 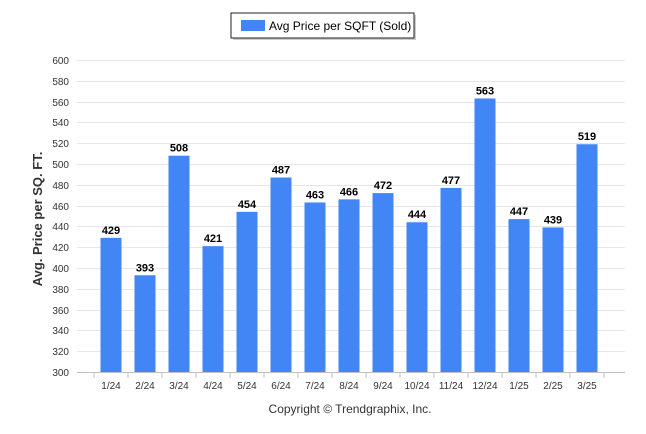 I want to click on legend-label: Avg Price per SQFT (Sold), so click(x=340, y=26).